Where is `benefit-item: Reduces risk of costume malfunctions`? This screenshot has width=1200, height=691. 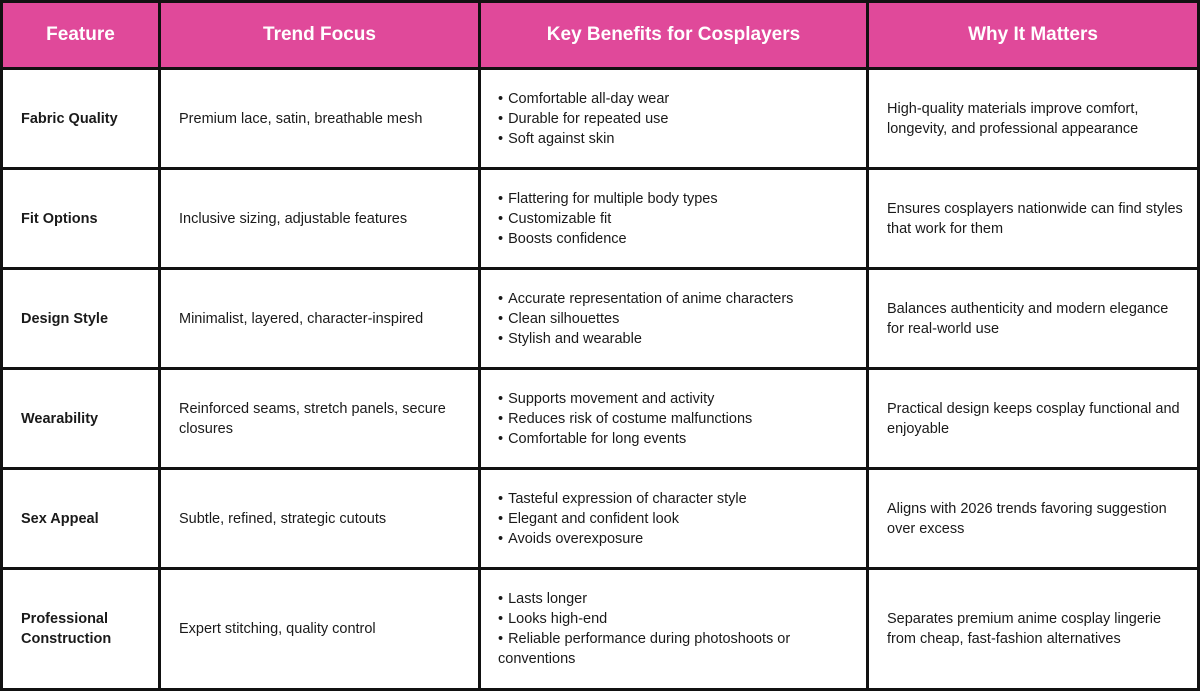 benefit-item: Reduces risk of costume malfunctions is located at coordinates (625, 419).